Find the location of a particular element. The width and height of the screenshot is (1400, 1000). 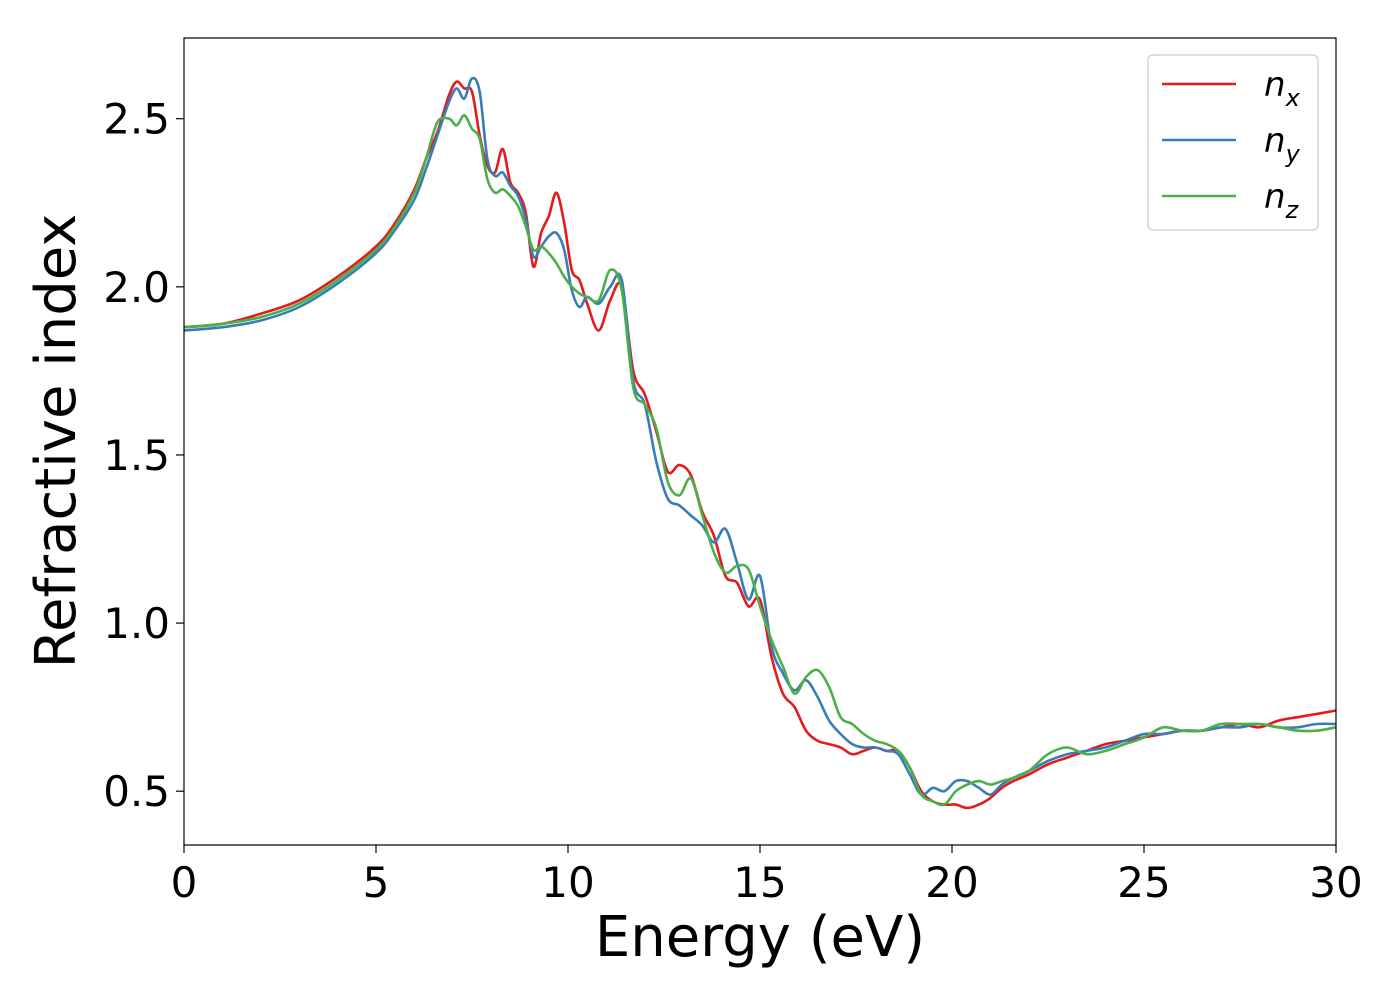

x-axis-title: Energy (eV) is located at coordinates (760, 937).